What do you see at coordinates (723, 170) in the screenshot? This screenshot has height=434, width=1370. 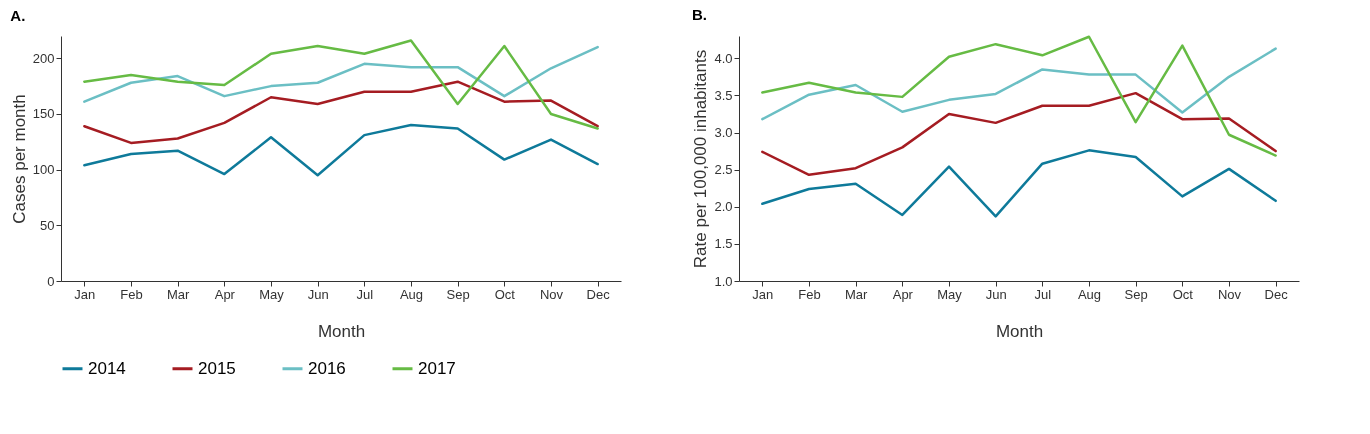 I see `y-tick-label: 2.5` at bounding box center [723, 170].